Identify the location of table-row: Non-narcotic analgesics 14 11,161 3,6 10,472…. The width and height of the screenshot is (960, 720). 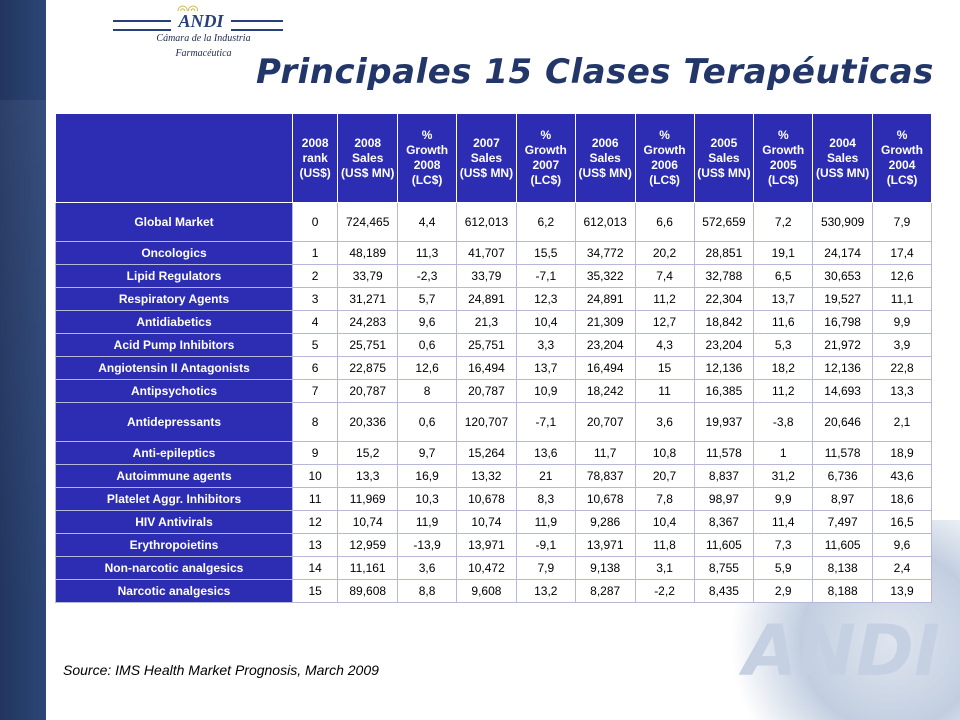
(493, 568).